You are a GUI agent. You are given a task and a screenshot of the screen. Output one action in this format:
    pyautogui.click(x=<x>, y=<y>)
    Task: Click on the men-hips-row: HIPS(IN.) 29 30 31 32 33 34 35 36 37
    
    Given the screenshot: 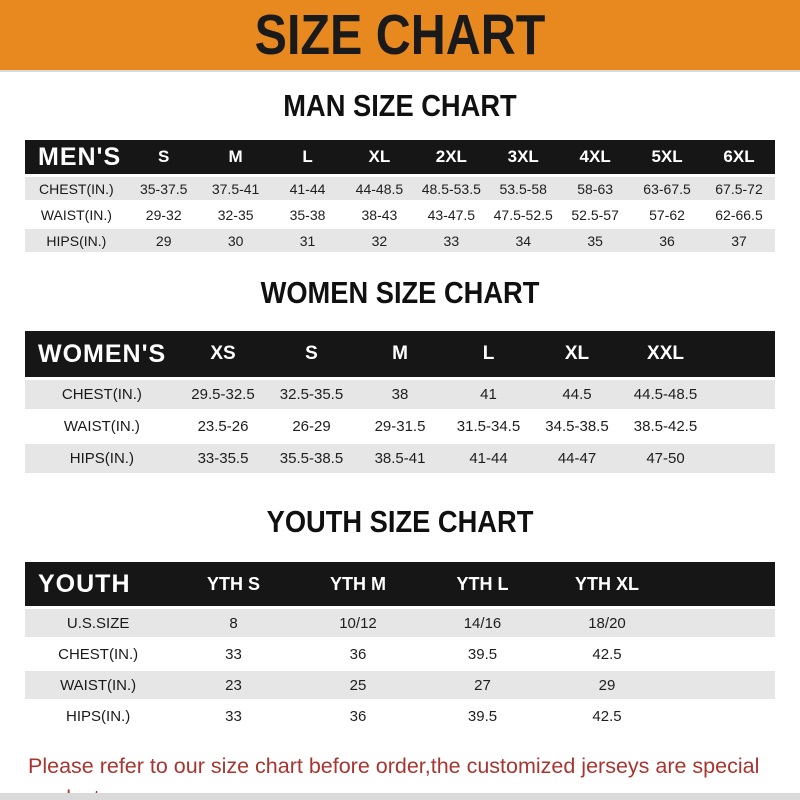 What is the action you would take?
    pyautogui.click(x=400, y=240)
    